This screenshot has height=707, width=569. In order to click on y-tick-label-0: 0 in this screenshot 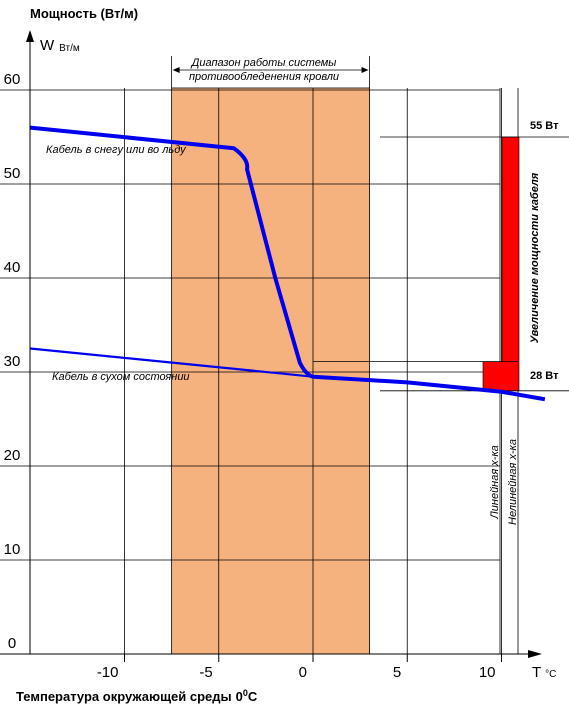, I will do `click(12, 643)`.